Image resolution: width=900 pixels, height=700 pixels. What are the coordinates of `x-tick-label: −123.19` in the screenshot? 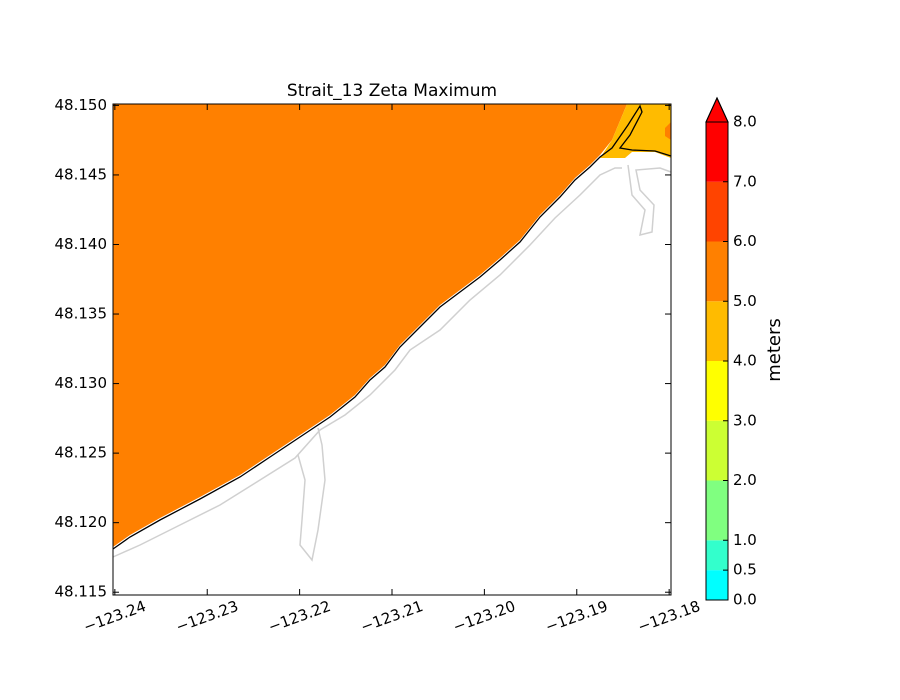 It's located at (576, 616).